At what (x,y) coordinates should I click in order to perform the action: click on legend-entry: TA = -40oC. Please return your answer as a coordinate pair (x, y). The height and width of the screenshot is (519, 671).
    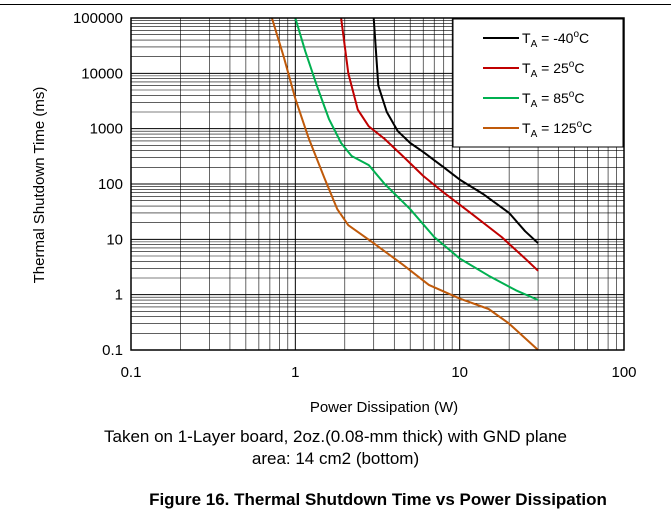
    Looking at the image, I should click on (555, 39).